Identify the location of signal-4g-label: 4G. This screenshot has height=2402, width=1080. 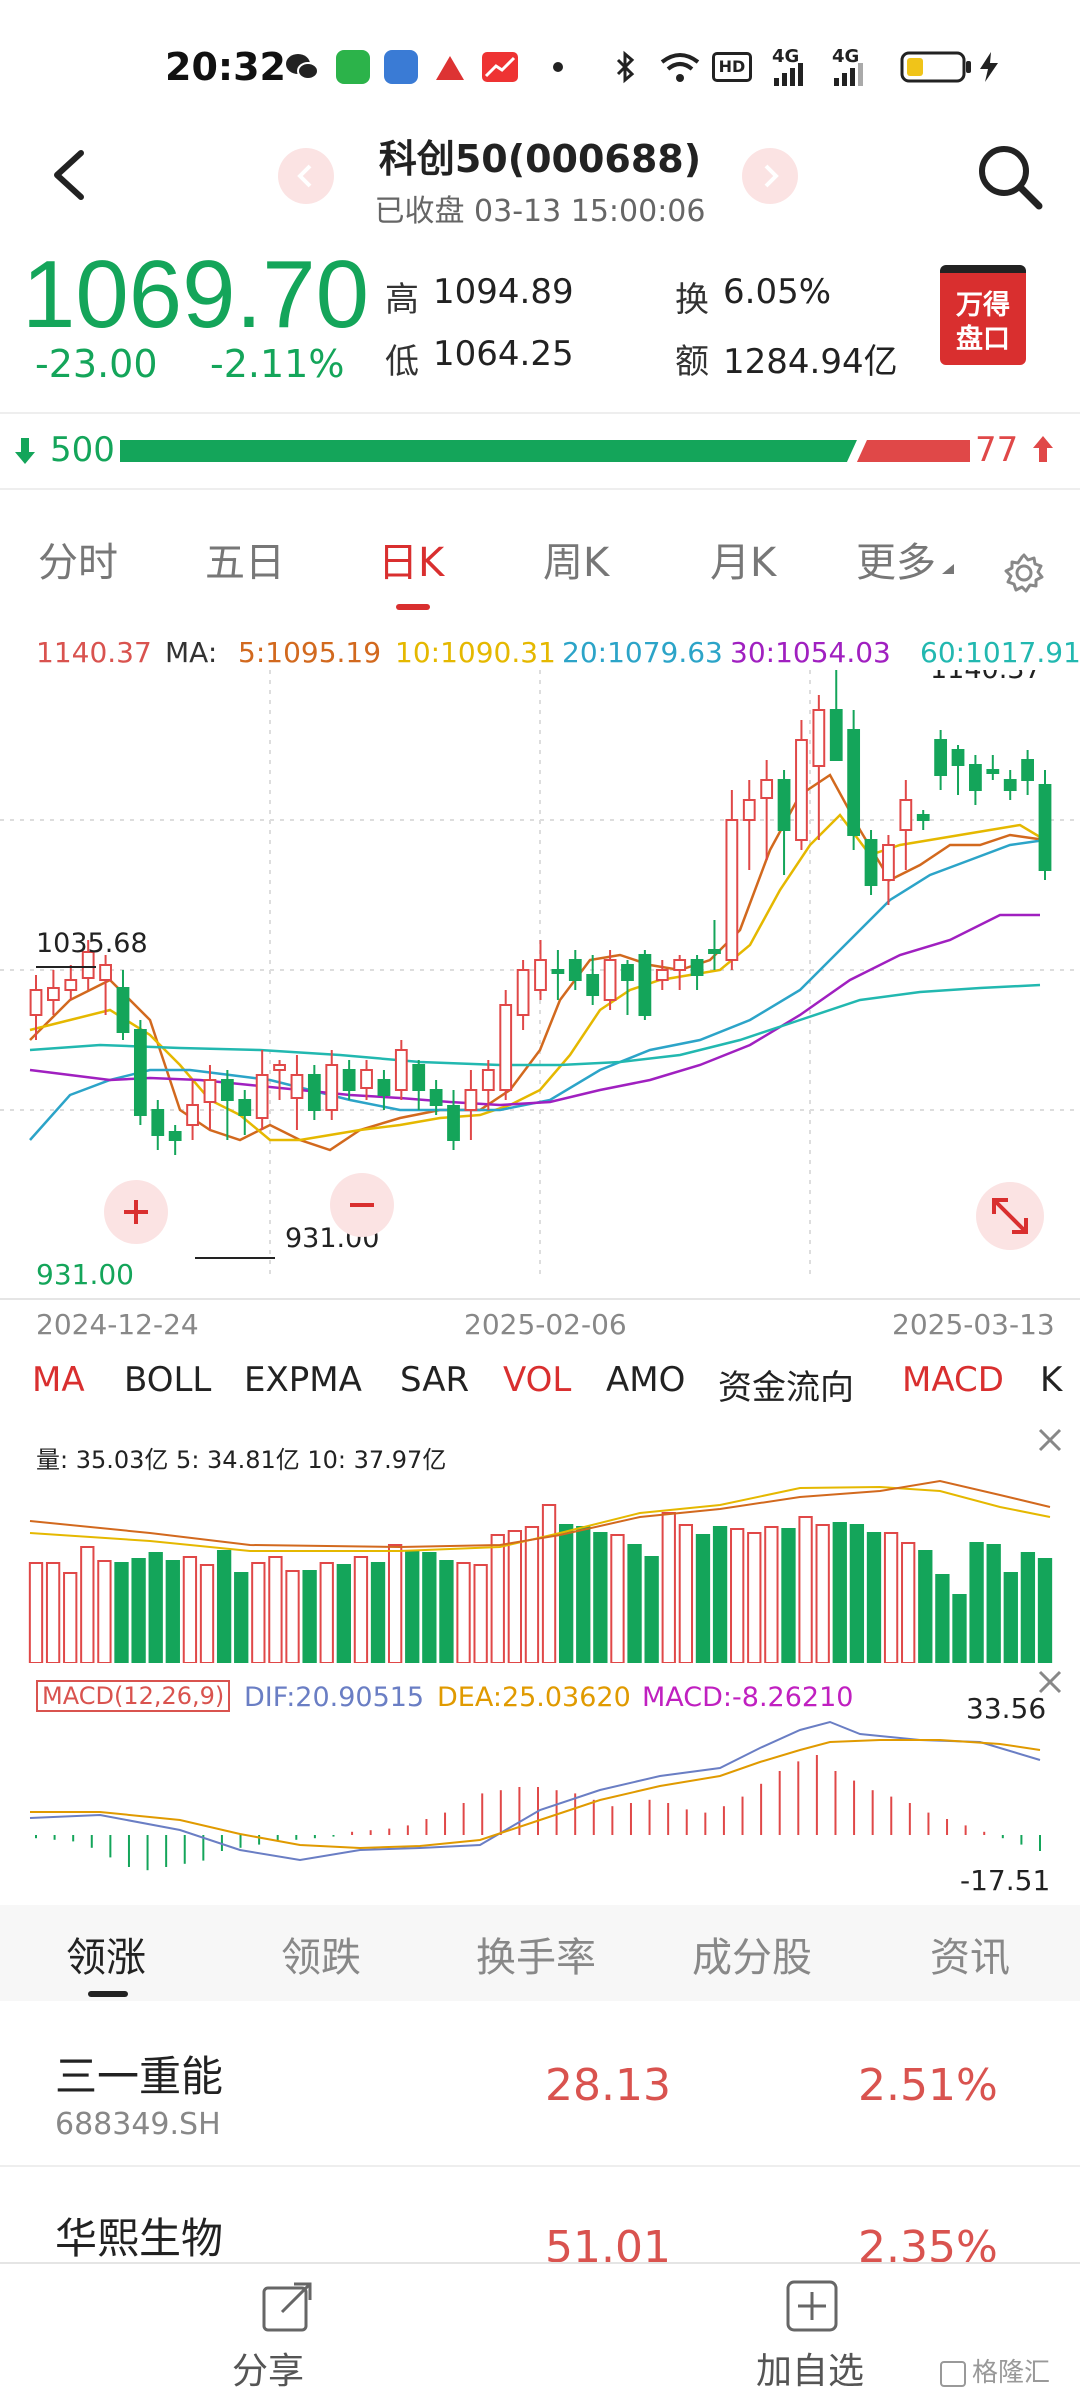
(786, 56).